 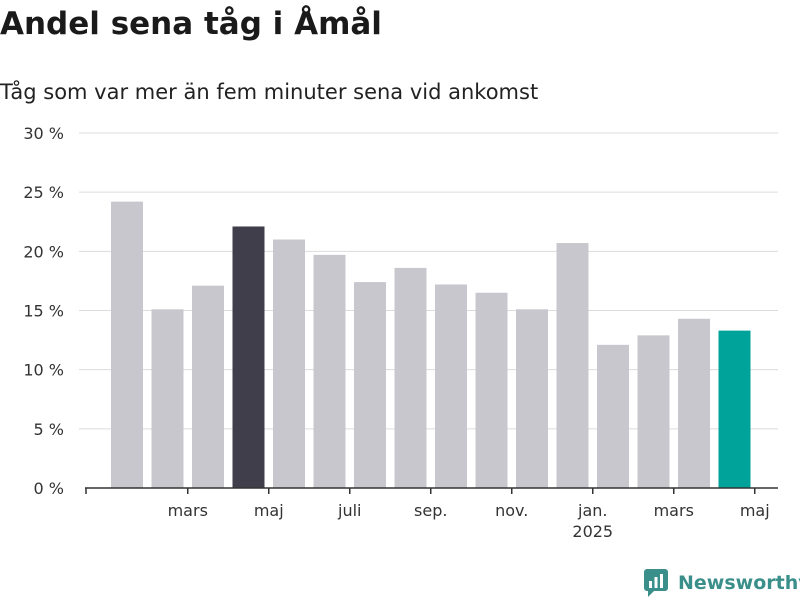 I want to click on bar-chart-logo-icon, so click(x=656, y=583).